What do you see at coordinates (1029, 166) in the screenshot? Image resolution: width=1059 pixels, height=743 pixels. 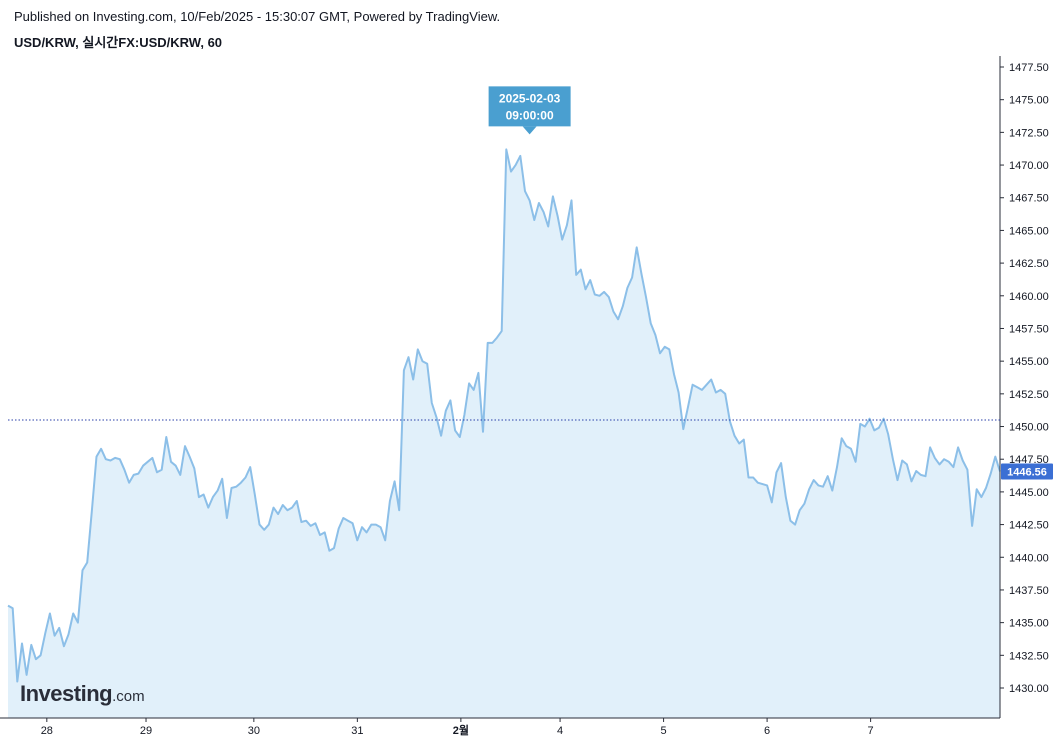 I see `y-tick-label: 1470.00` at bounding box center [1029, 166].